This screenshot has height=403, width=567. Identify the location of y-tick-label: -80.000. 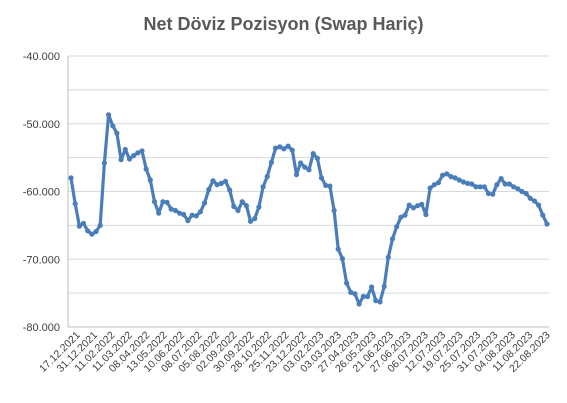
(41, 328).